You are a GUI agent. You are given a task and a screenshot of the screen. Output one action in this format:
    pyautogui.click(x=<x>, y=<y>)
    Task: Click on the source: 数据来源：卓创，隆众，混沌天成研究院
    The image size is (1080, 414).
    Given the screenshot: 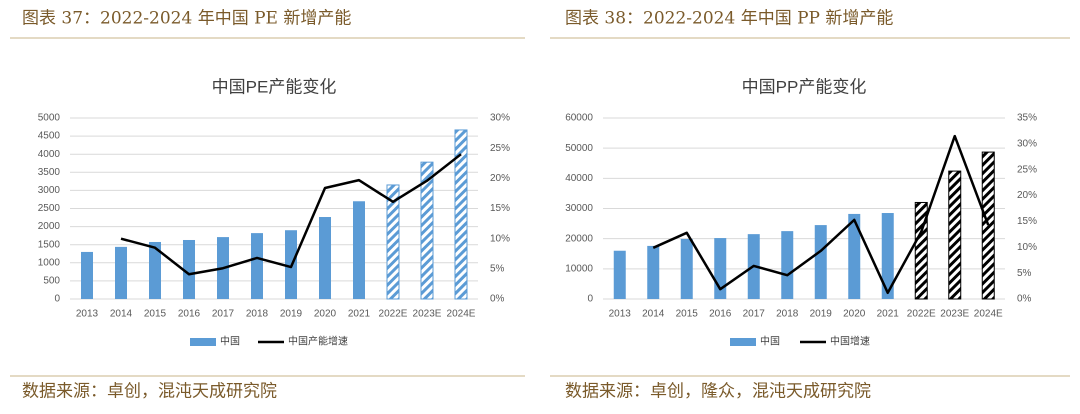 What is the action you would take?
    pyautogui.click(x=718, y=392)
    